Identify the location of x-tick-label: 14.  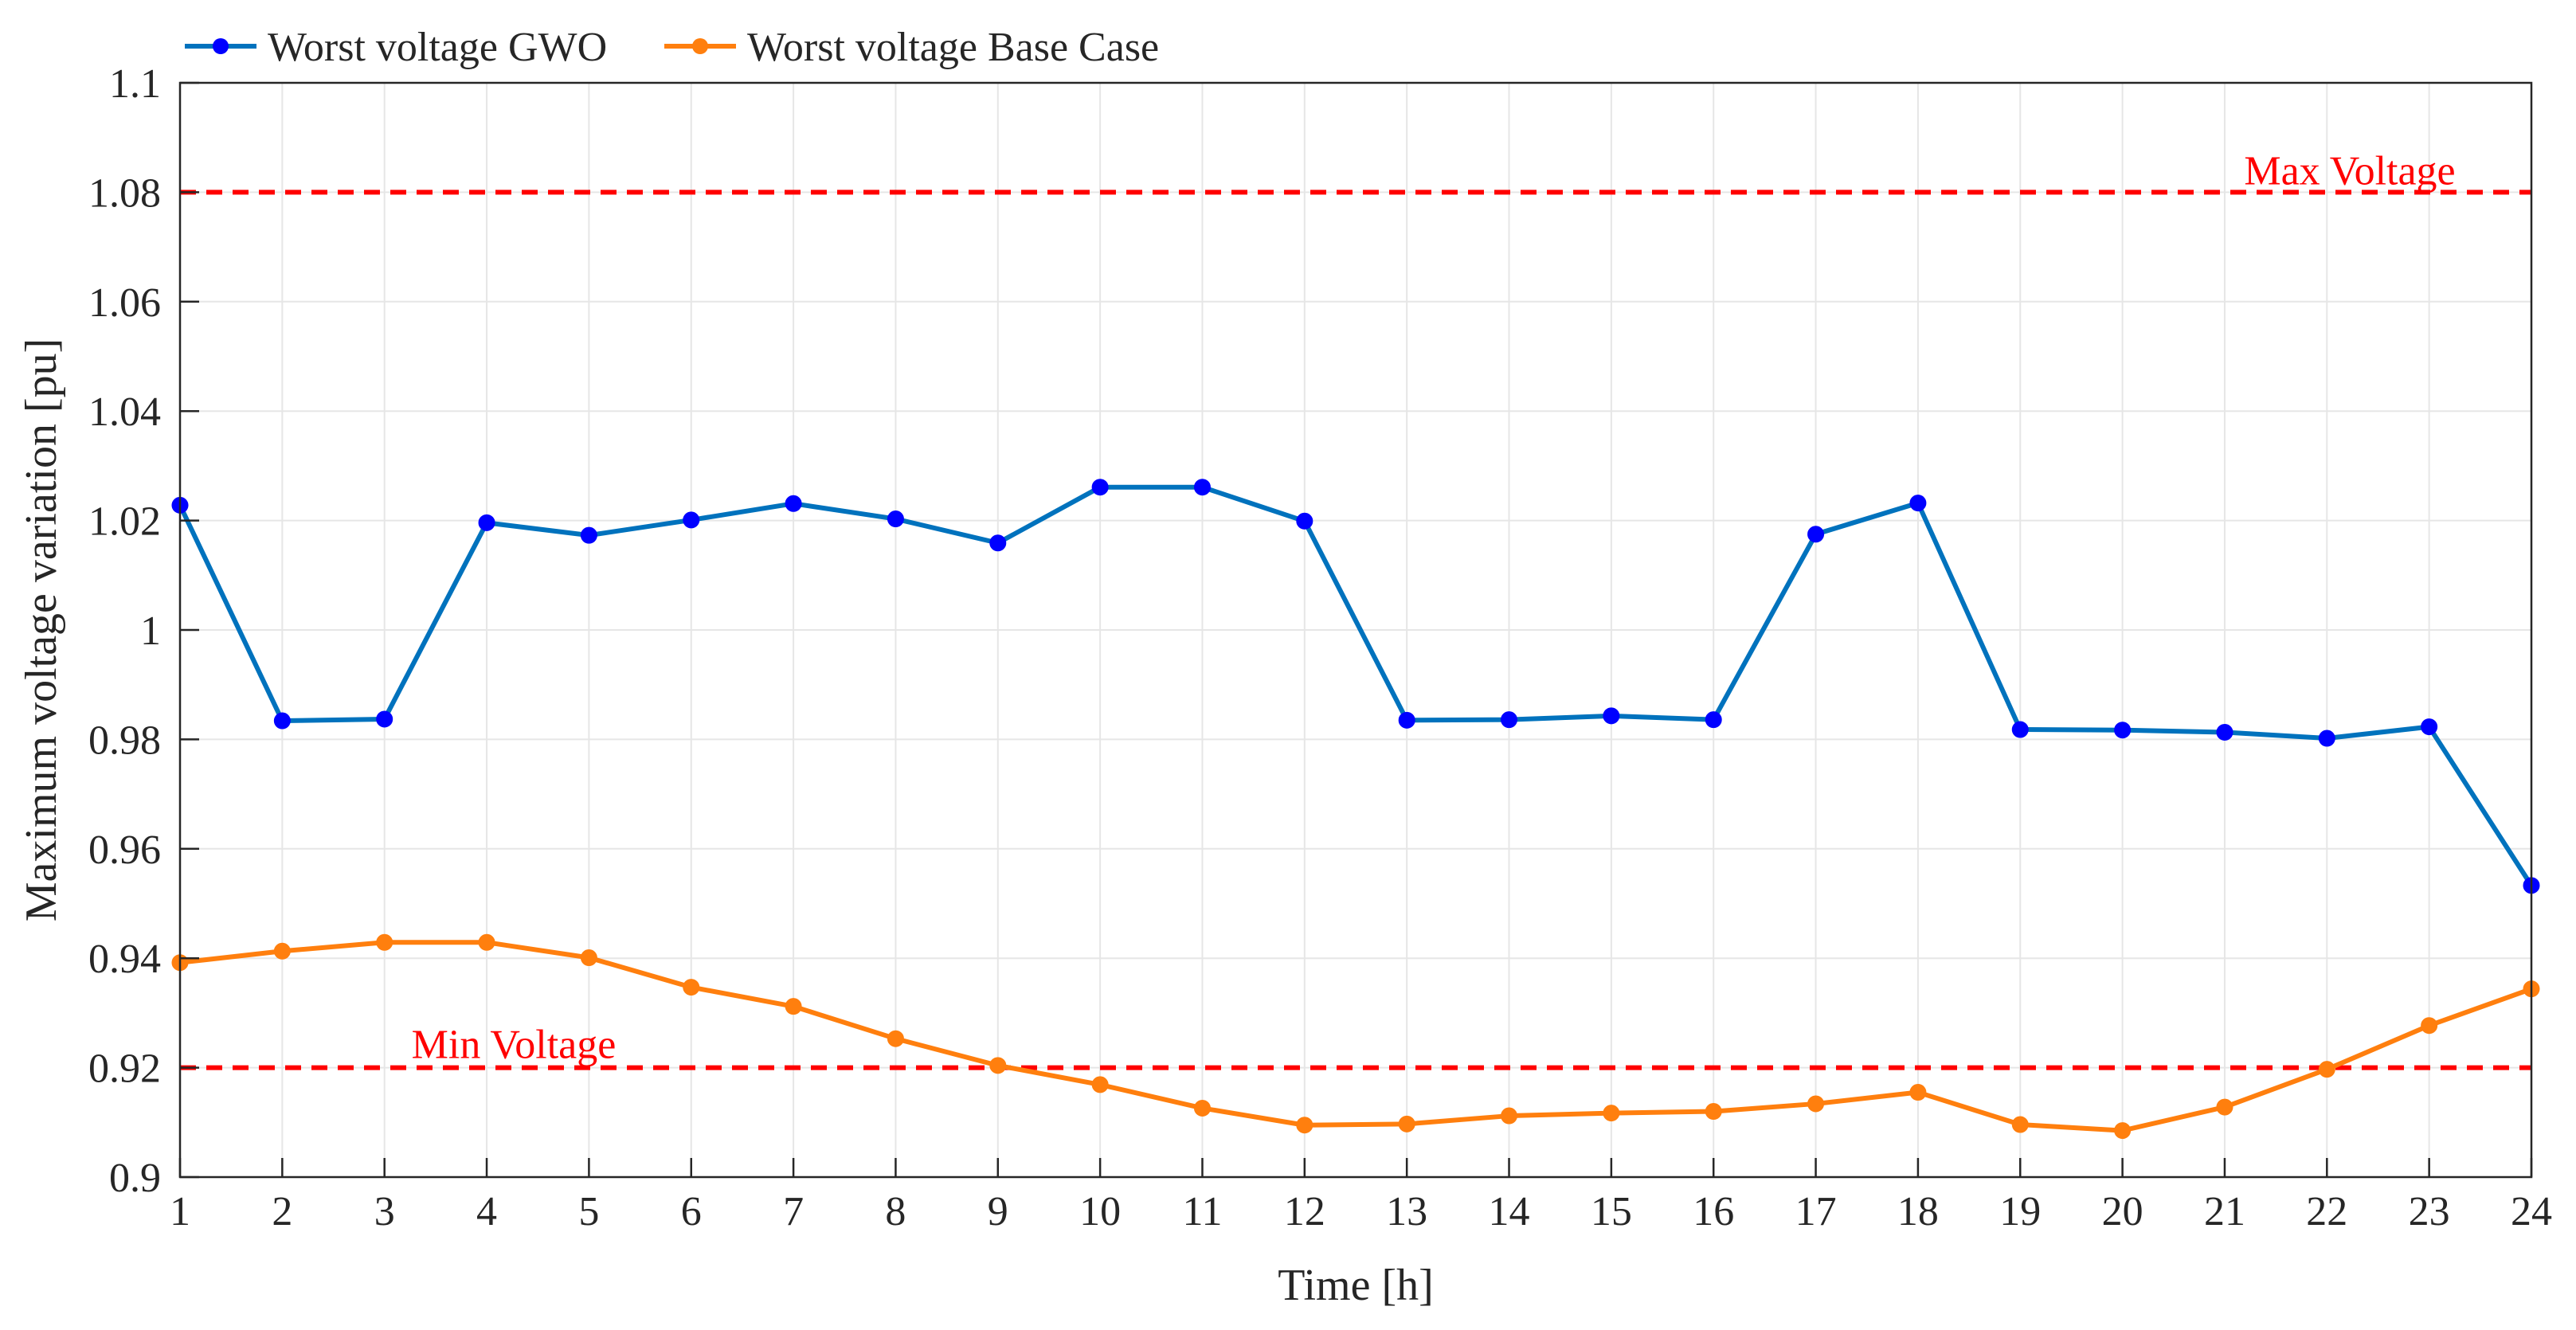
(1509, 1211).